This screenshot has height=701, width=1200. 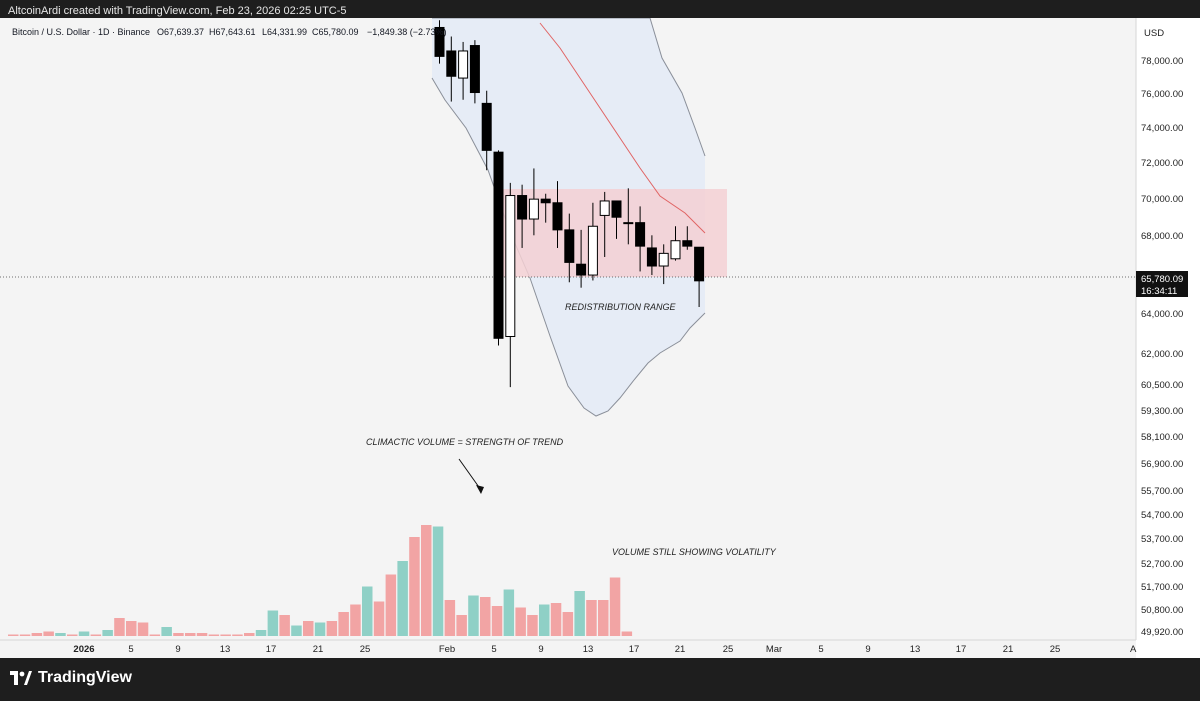 What do you see at coordinates (1162, 610) in the screenshot?
I see `price-tick-label: 50,800.00` at bounding box center [1162, 610].